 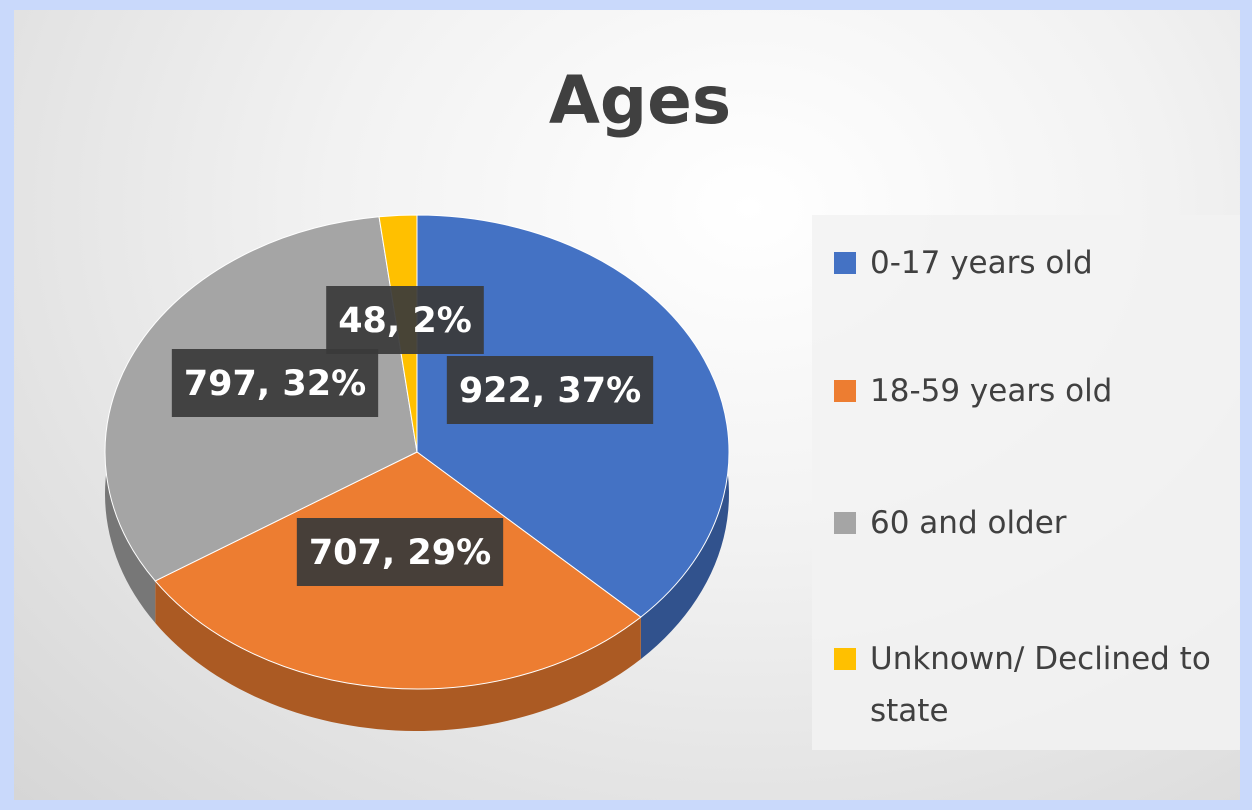 I want to click on data-label: 707, 29%, so click(x=400, y=553).